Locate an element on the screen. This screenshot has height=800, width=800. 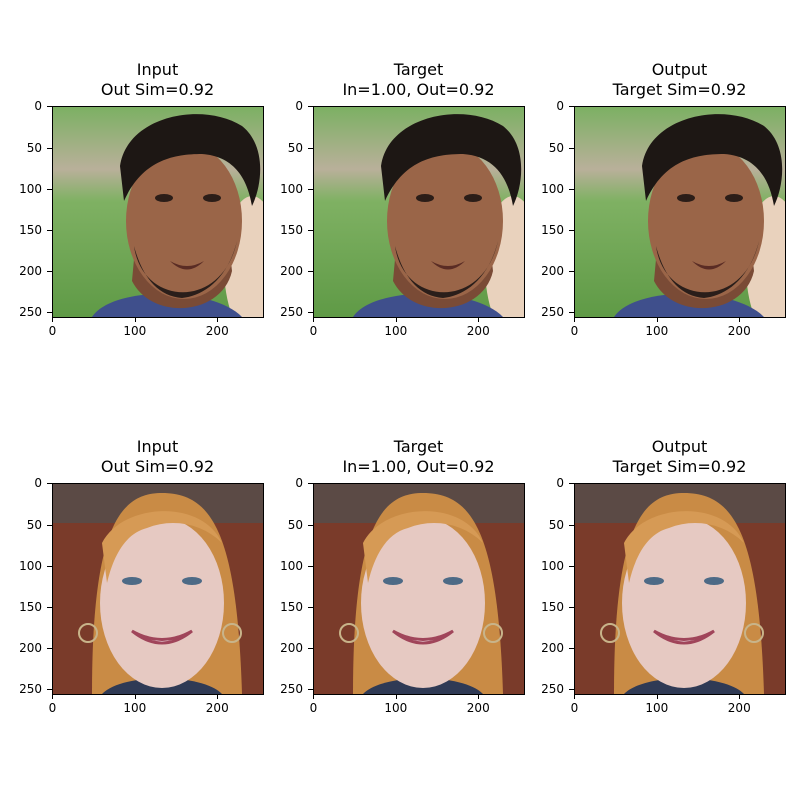
subplot-1-1: Input Out Sim=0.92 0 50 100 150 200 250 0 100 200 is located at coordinates (141, 198).